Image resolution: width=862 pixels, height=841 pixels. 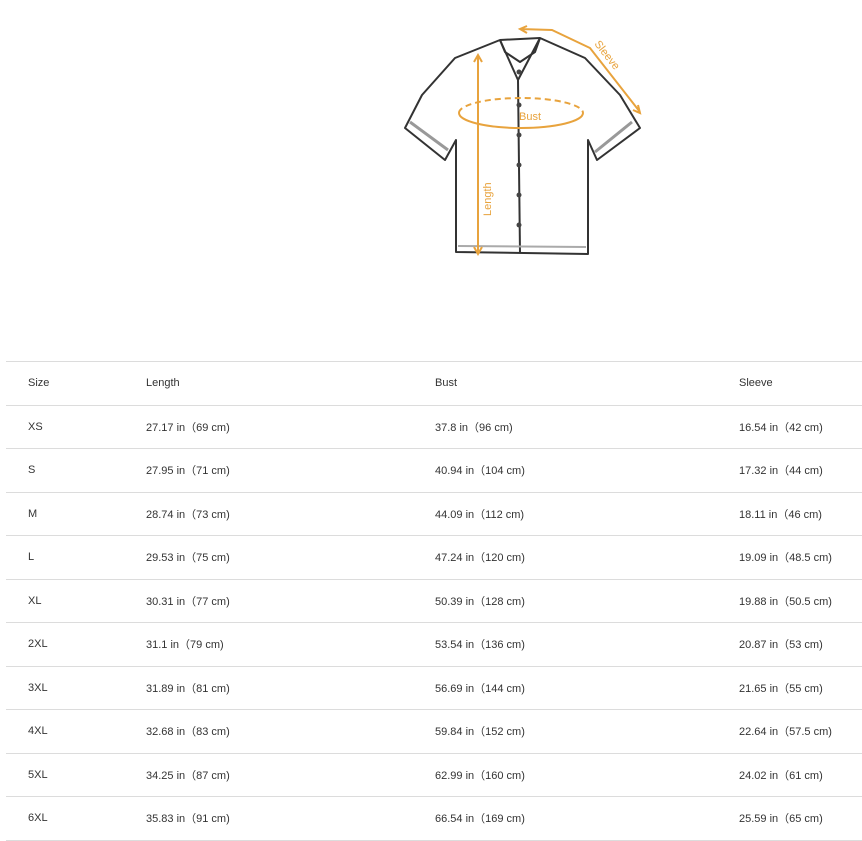 What do you see at coordinates (800, 426) in the screenshot?
I see `cell-sleeve: 16.54 in（42 cm)` at bounding box center [800, 426].